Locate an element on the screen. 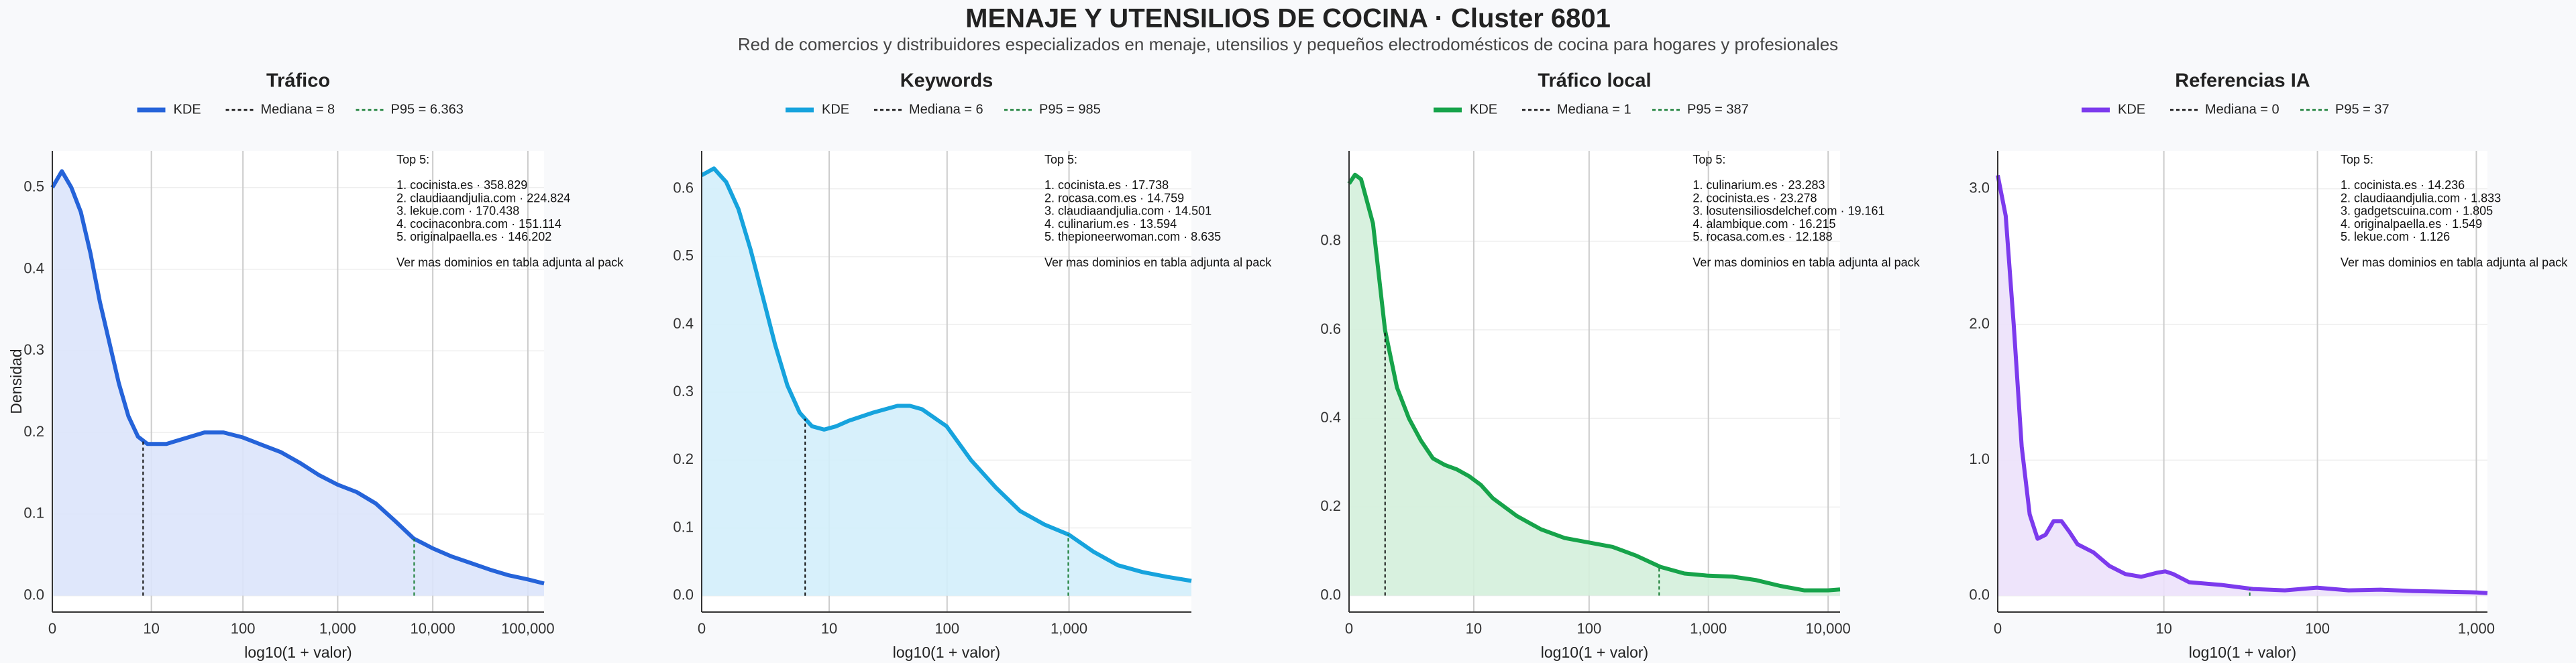 This screenshot has width=2576, height=663. annotation-line: 4. cocinaconbra.com · 151.114 is located at coordinates (478, 224).